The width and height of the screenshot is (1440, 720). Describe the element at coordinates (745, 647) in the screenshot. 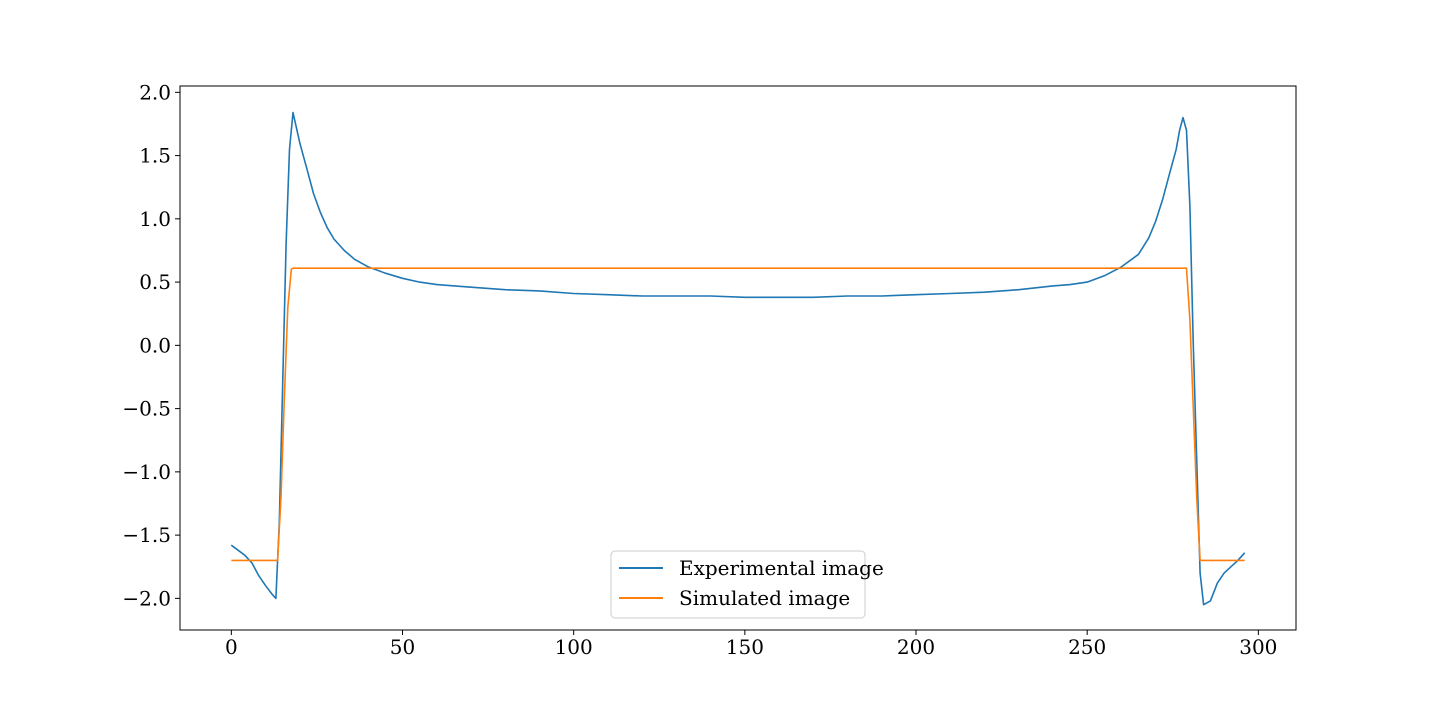

I see `x-tick-label: 150` at that location.